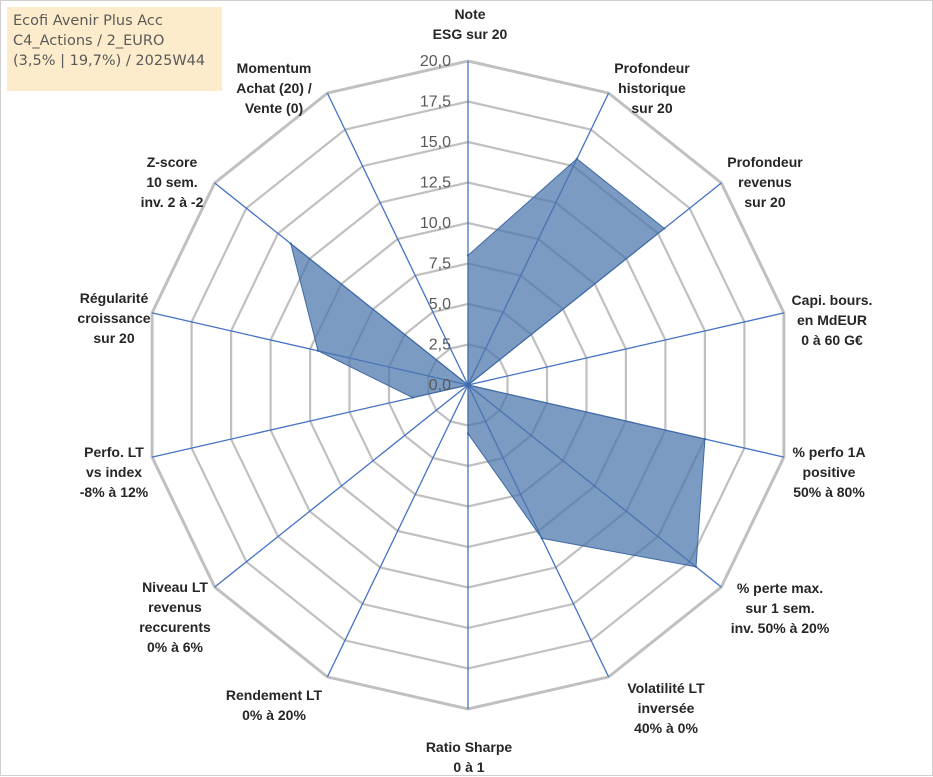  What do you see at coordinates (175, 627) in the screenshot?
I see `axis-label-line: reccurents` at bounding box center [175, 627].